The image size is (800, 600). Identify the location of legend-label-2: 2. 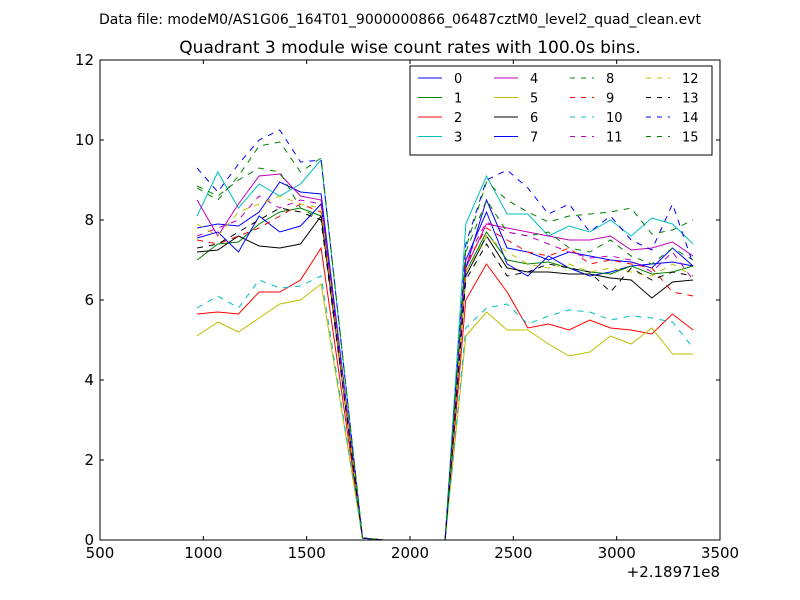
(458, 118).